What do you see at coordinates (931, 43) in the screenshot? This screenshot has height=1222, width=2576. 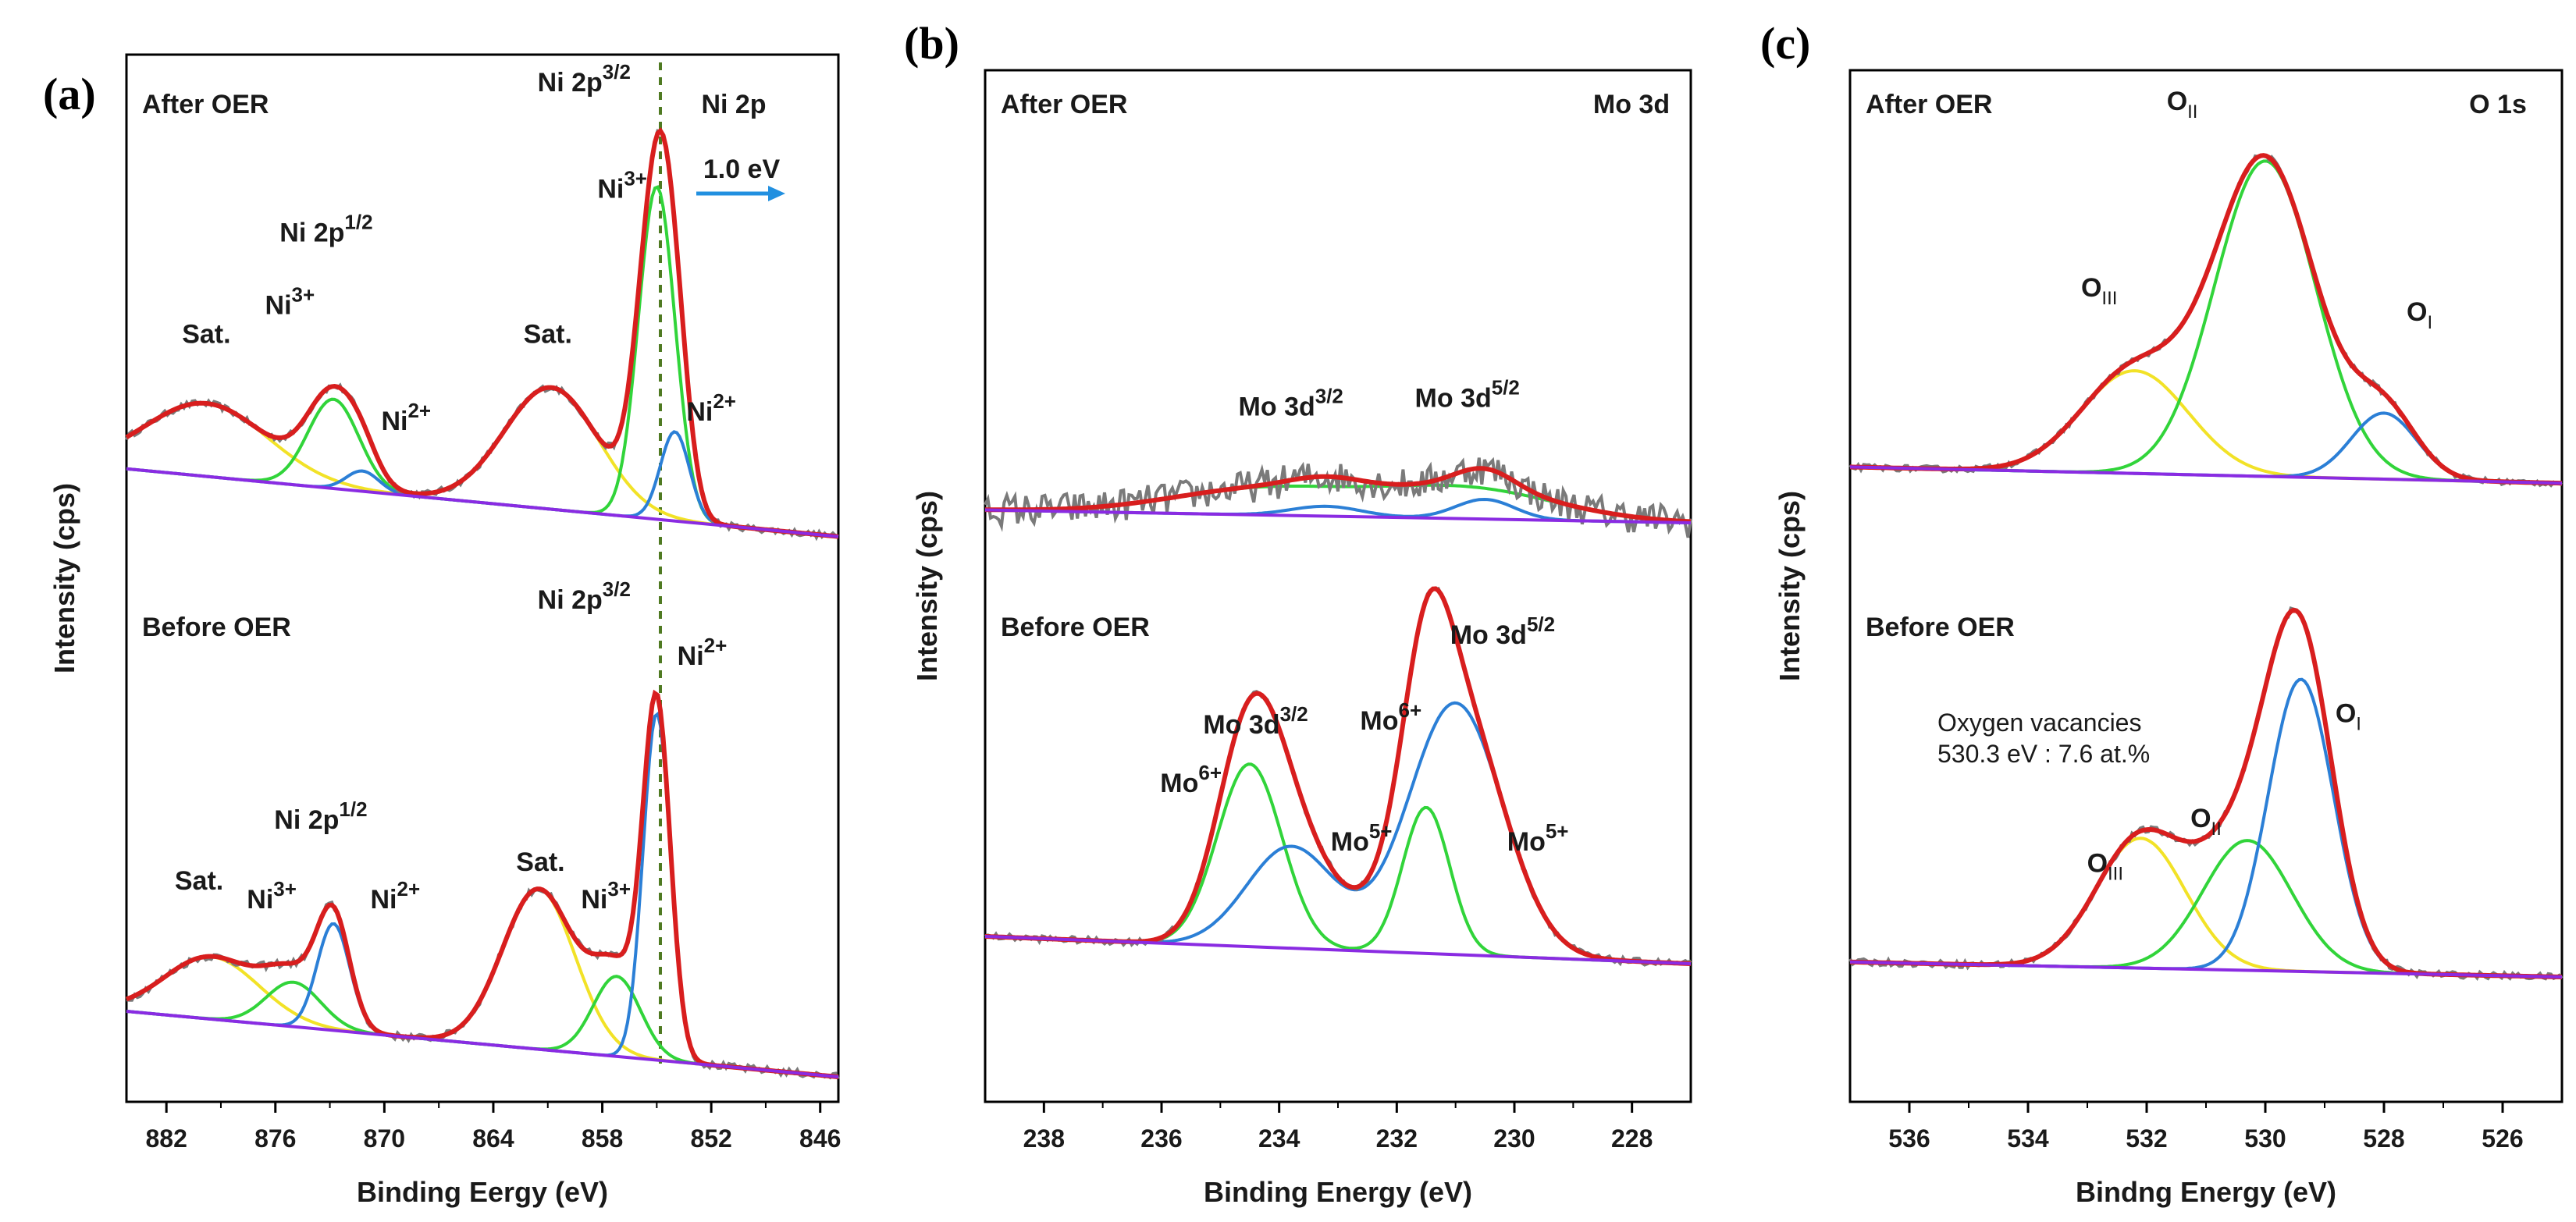 I see `panel-letter: (b)` at bounding box center [931, 43].